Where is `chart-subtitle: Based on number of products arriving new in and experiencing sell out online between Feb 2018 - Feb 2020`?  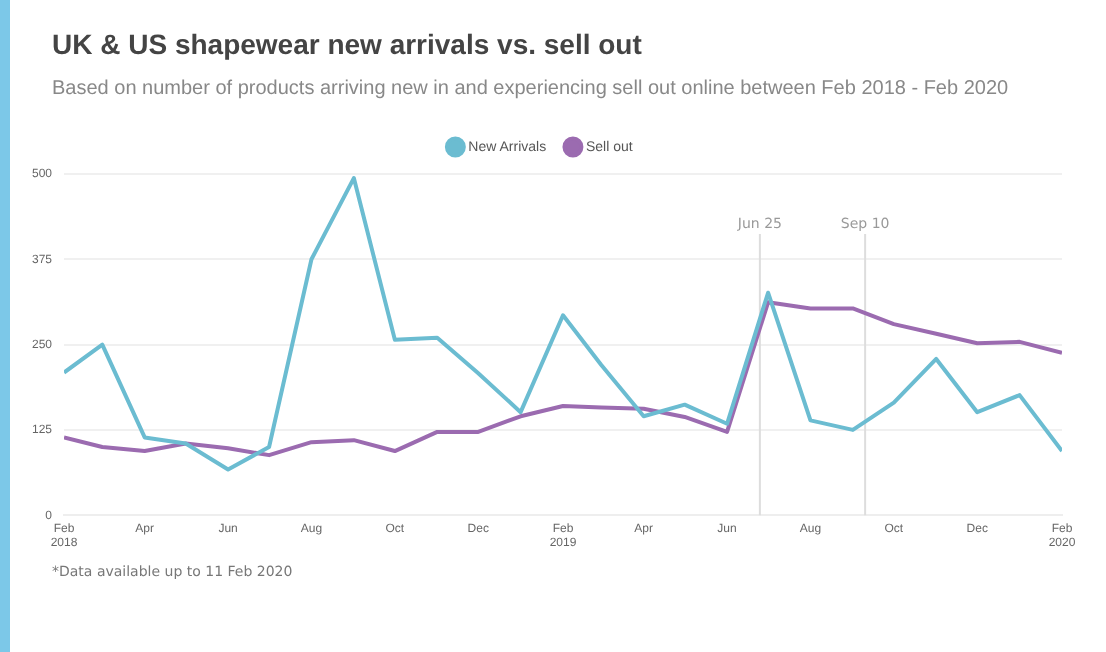 chart-subtitle: Based on number of products arriving new in and experiencing sell out online between Feb 2018 - Feb 2020 is located at coordinates (530, 89).